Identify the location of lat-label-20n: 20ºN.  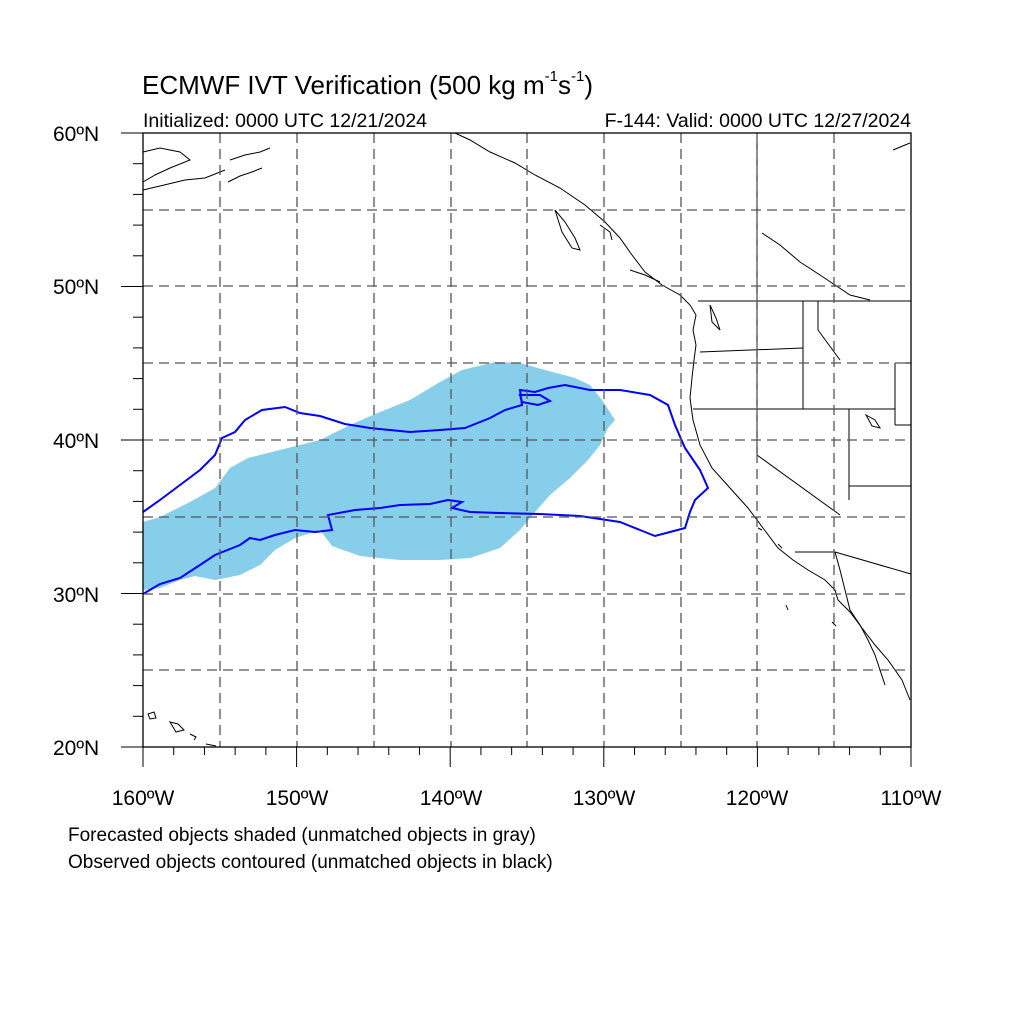
(76, 748).